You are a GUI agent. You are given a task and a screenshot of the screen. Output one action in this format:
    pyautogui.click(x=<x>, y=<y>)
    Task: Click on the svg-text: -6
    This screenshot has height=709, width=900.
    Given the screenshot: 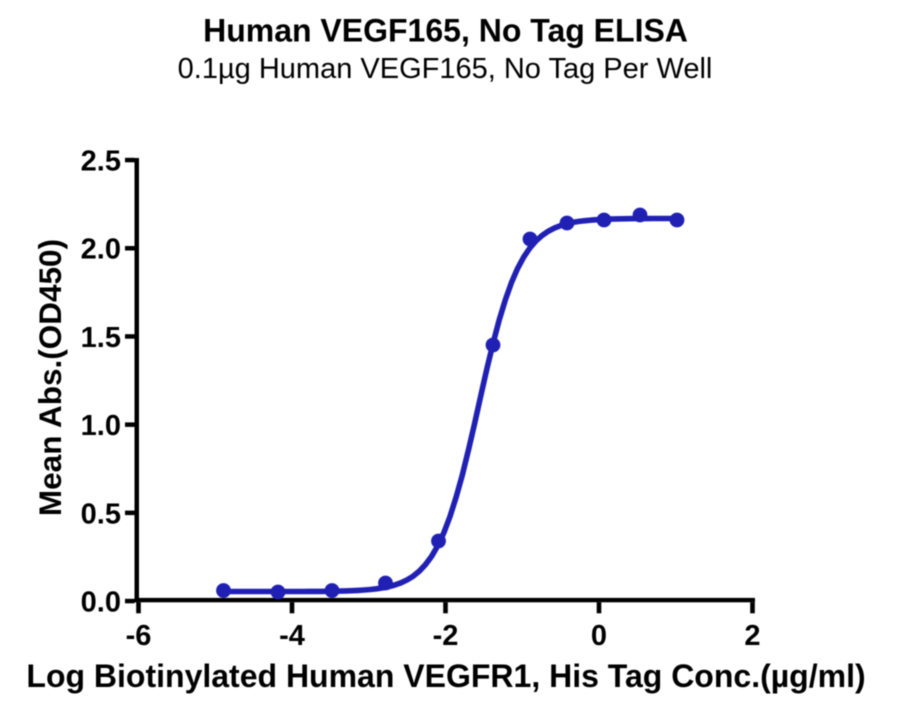 What is the action you would take?
    pyautogui.click(x=139, y=636)
    